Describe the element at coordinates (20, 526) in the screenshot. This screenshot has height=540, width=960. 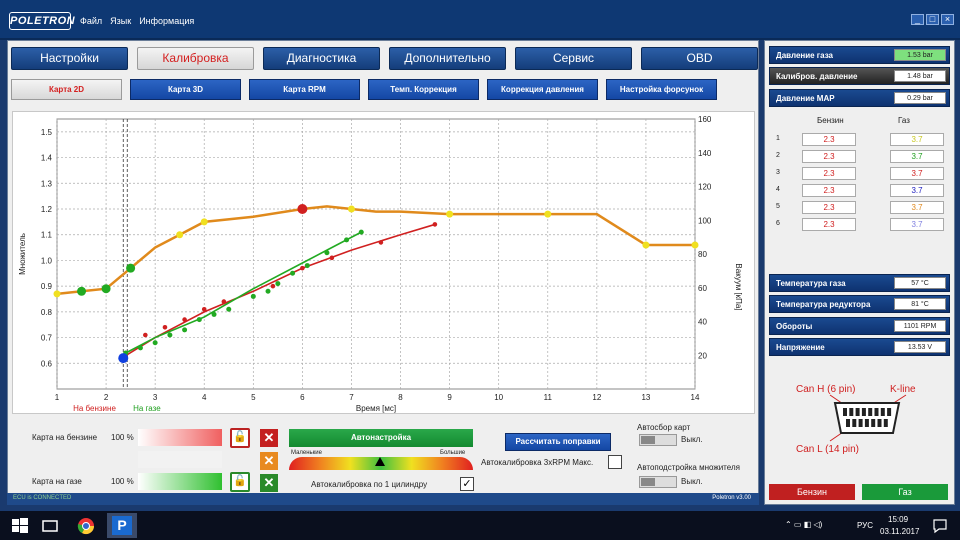
I see `windows-start-icon` at that location.